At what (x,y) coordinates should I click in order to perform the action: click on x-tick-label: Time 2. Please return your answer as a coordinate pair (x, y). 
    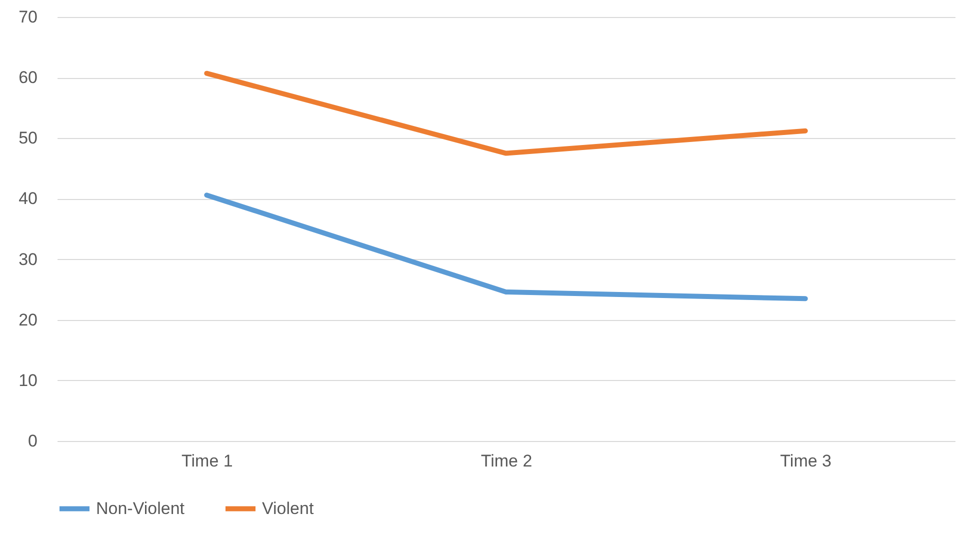
    Looking at the image, I should click on (506, 461).